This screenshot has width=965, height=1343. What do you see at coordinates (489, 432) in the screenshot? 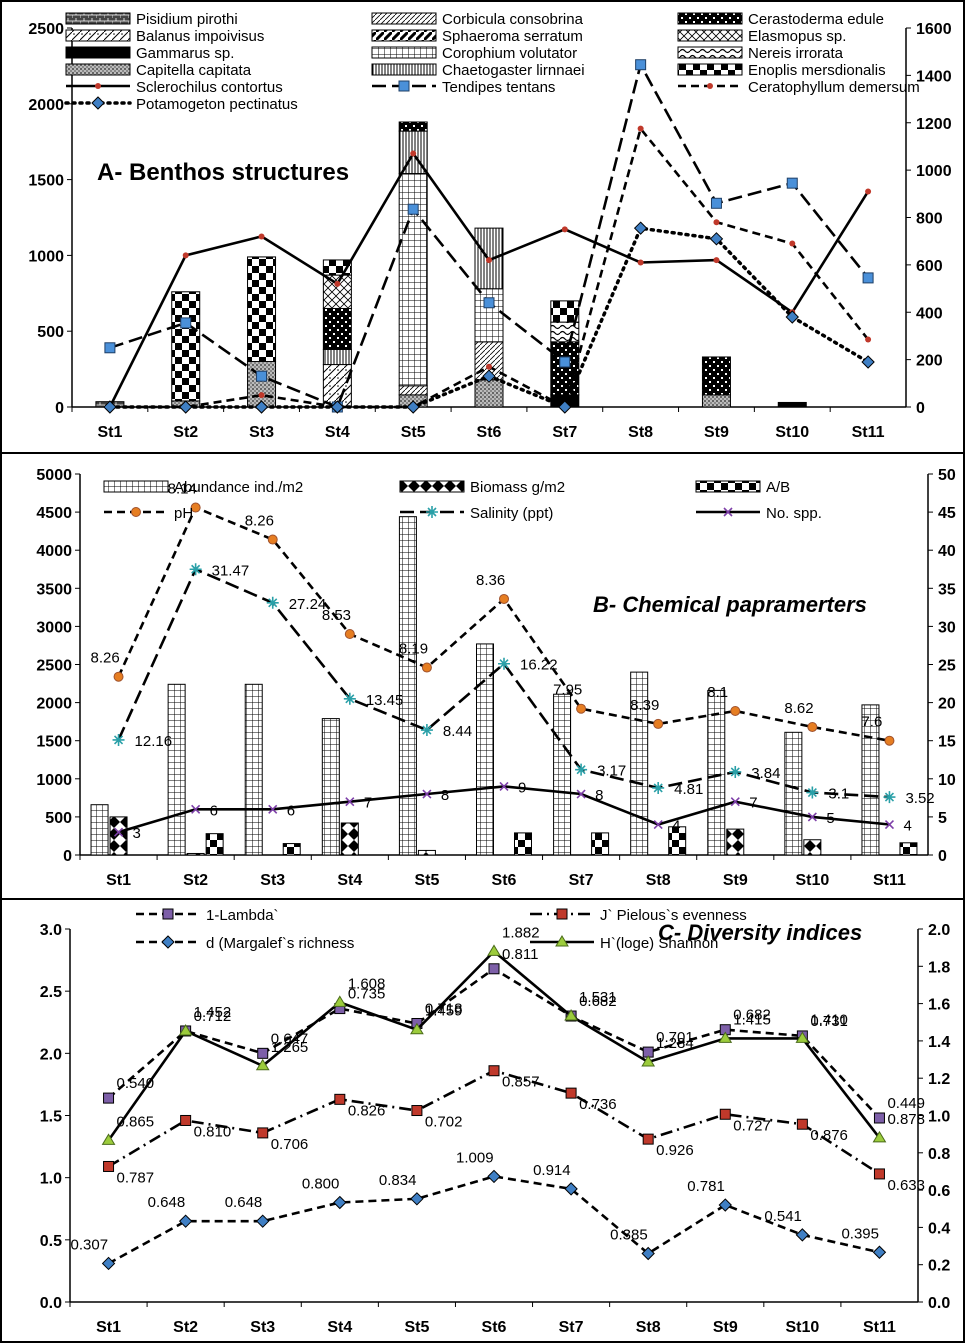
I see `panel-a-x-tick-label: St6` at bounding box center [489, 432].